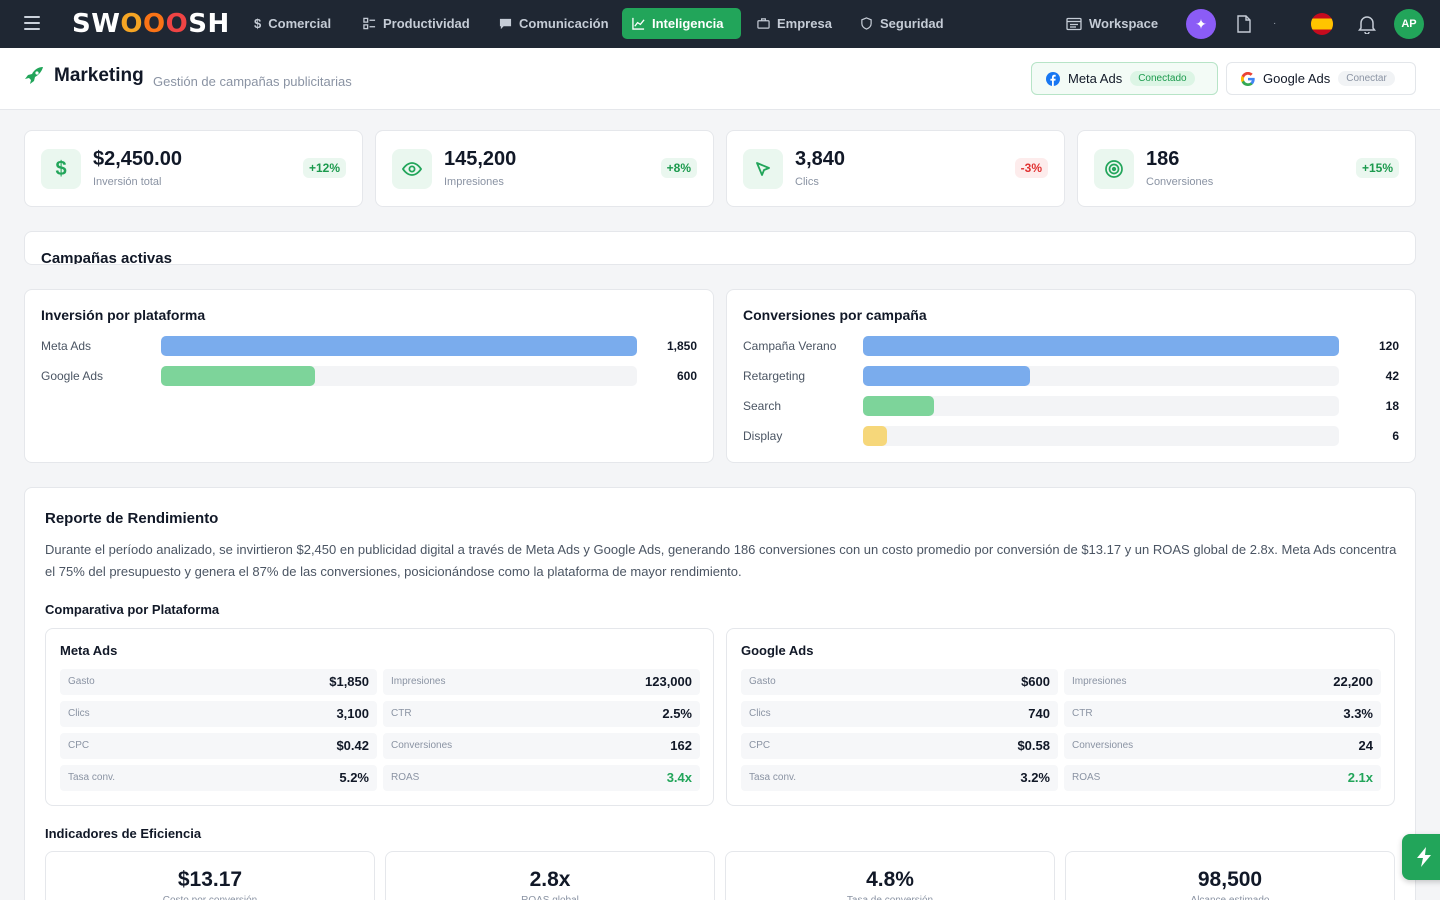  What do you see at coordinates (541, 778) in the screenshot?
I see `metric-cell: ROAS 3.4x` at bounding box center [541, 778].